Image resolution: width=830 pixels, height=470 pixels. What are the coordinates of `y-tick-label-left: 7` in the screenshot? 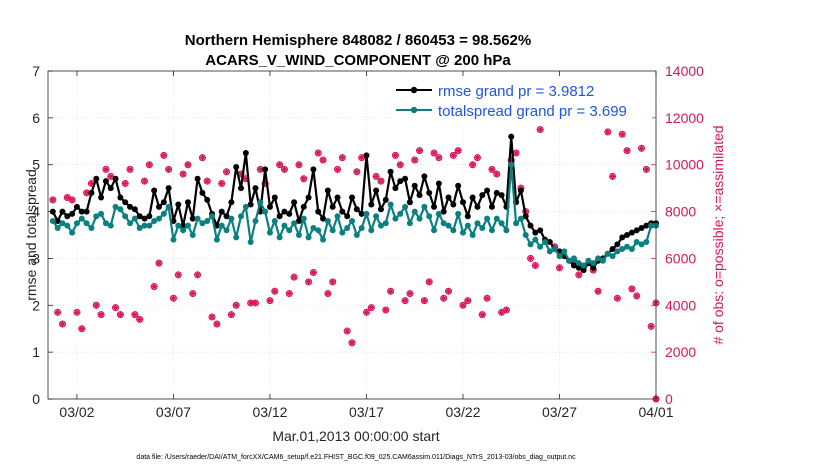 It's located at (36, 71).